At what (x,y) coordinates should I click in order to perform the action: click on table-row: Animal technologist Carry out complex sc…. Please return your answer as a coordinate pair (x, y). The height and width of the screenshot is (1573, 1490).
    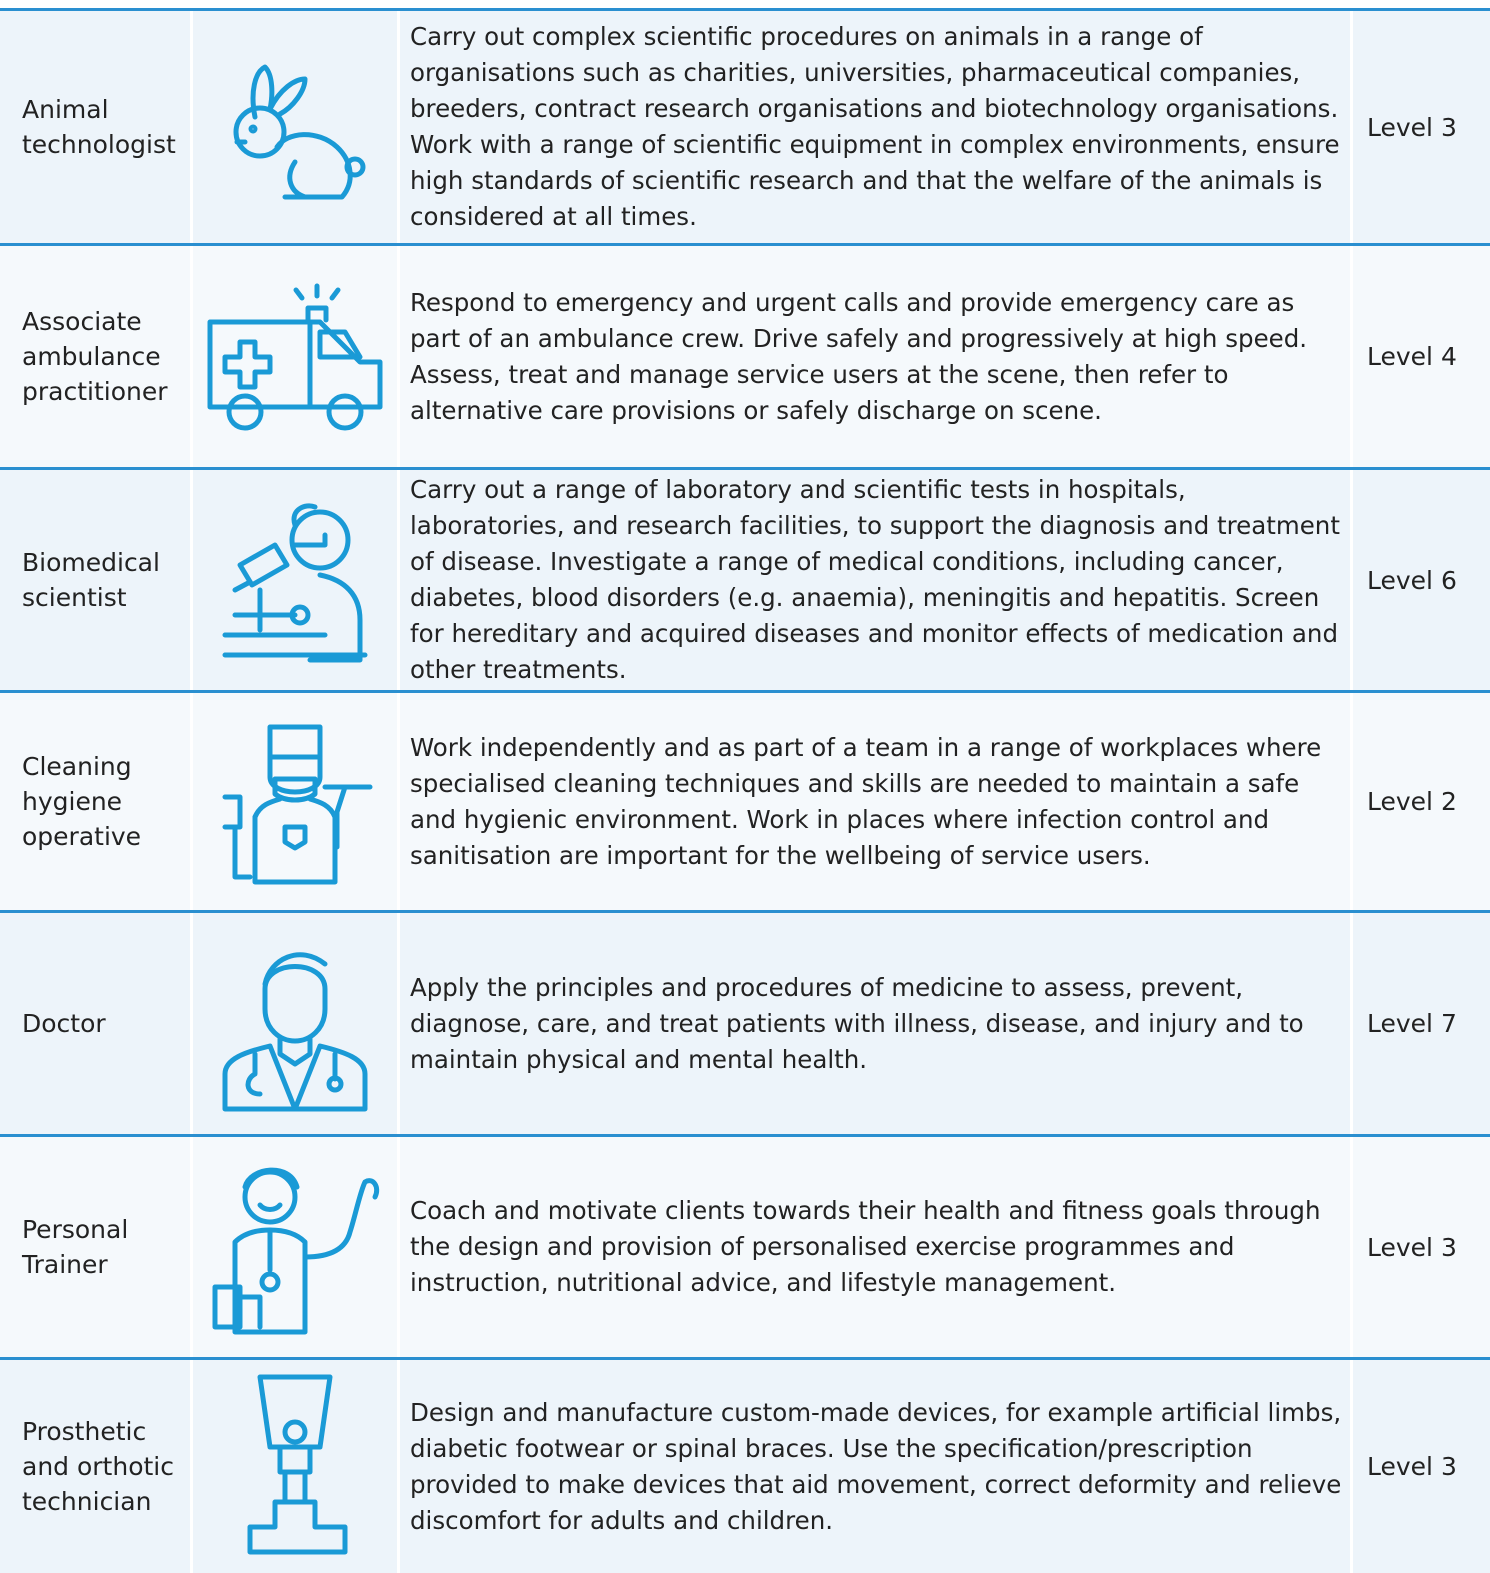
    Looking at the image, I should click on (745, 125).